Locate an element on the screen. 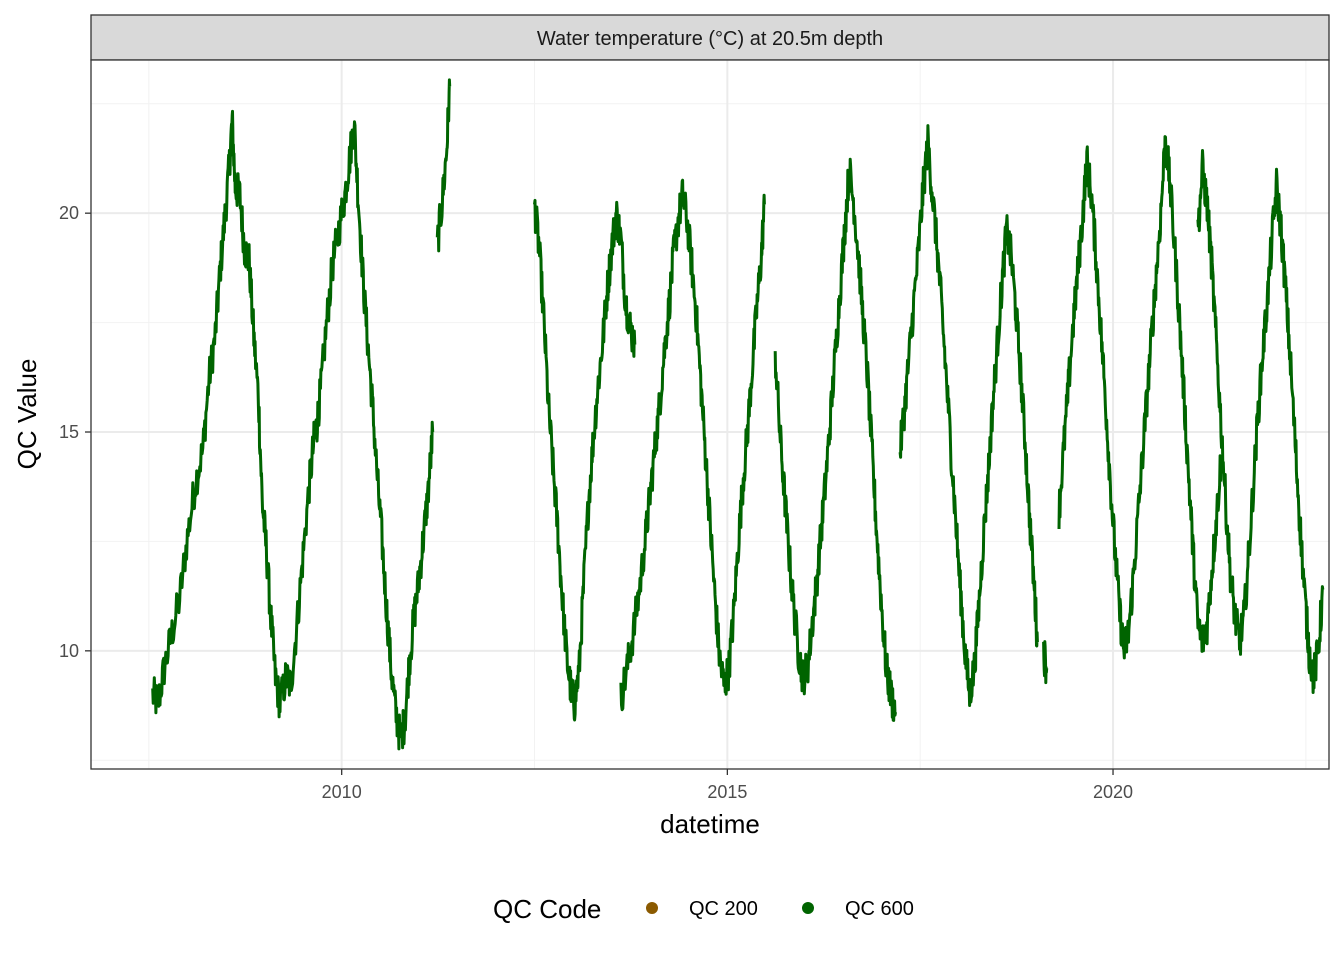  legend-swatch-qc600 is located at coordinates (808, 908).